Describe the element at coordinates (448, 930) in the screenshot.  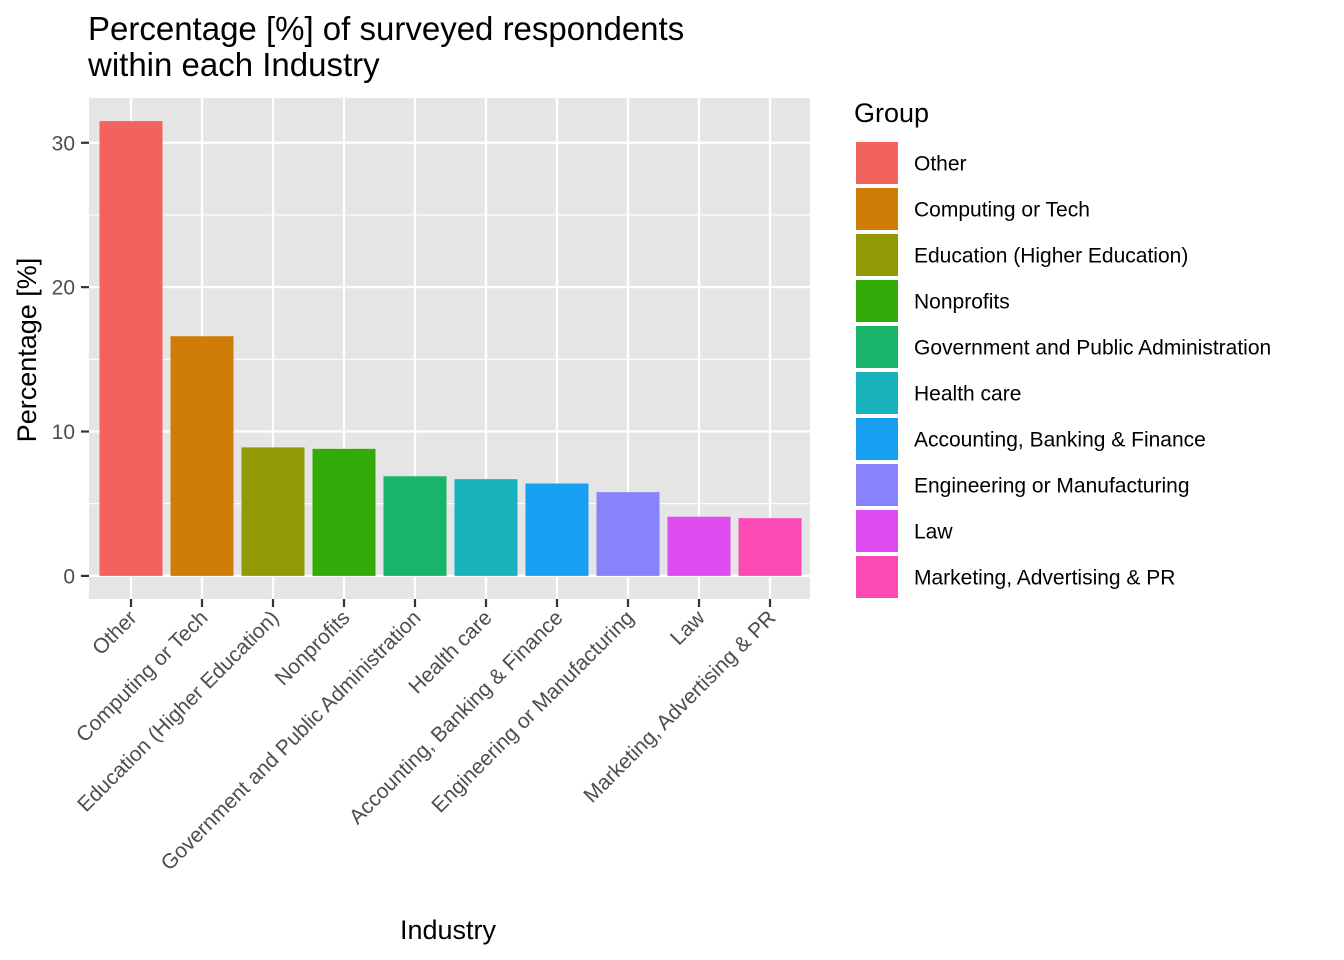
I see `x-axis-title: Industry` at that location.